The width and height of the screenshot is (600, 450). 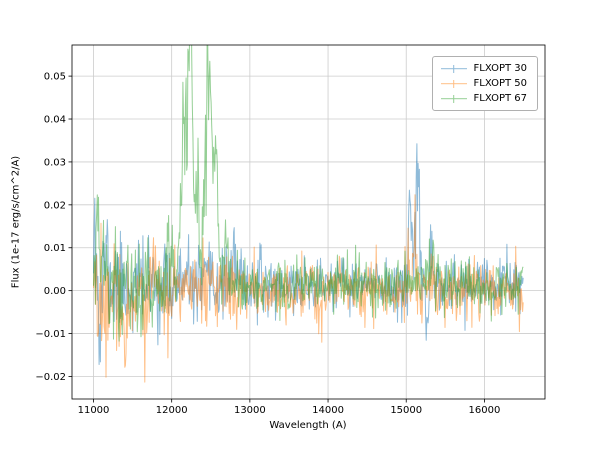 I want to click on legend-entry-flxopt-50: FLXOPT 50, so click(x=483, y=83).